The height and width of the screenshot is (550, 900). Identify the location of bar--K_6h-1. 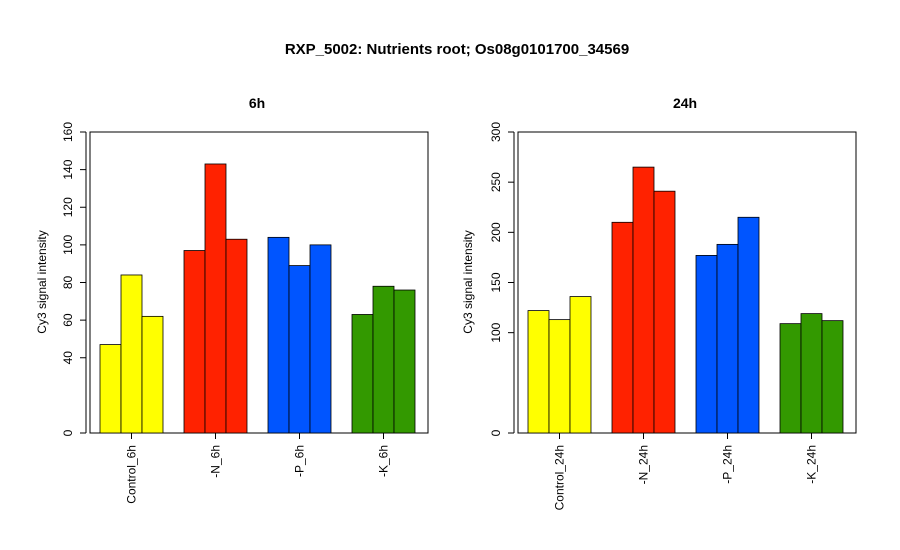
(362, 374).